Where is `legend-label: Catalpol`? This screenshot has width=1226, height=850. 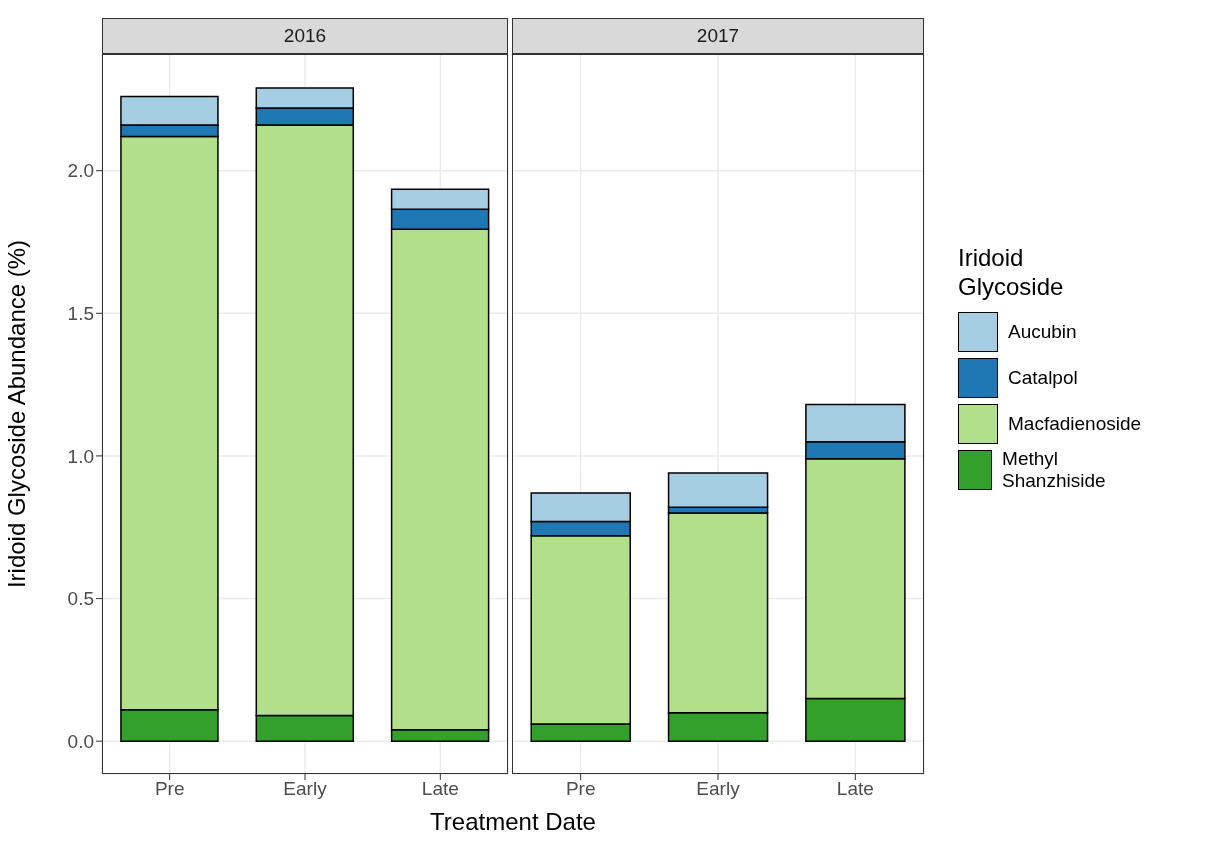
legend-label: Catalpol is located at coordinates (1043, 378).